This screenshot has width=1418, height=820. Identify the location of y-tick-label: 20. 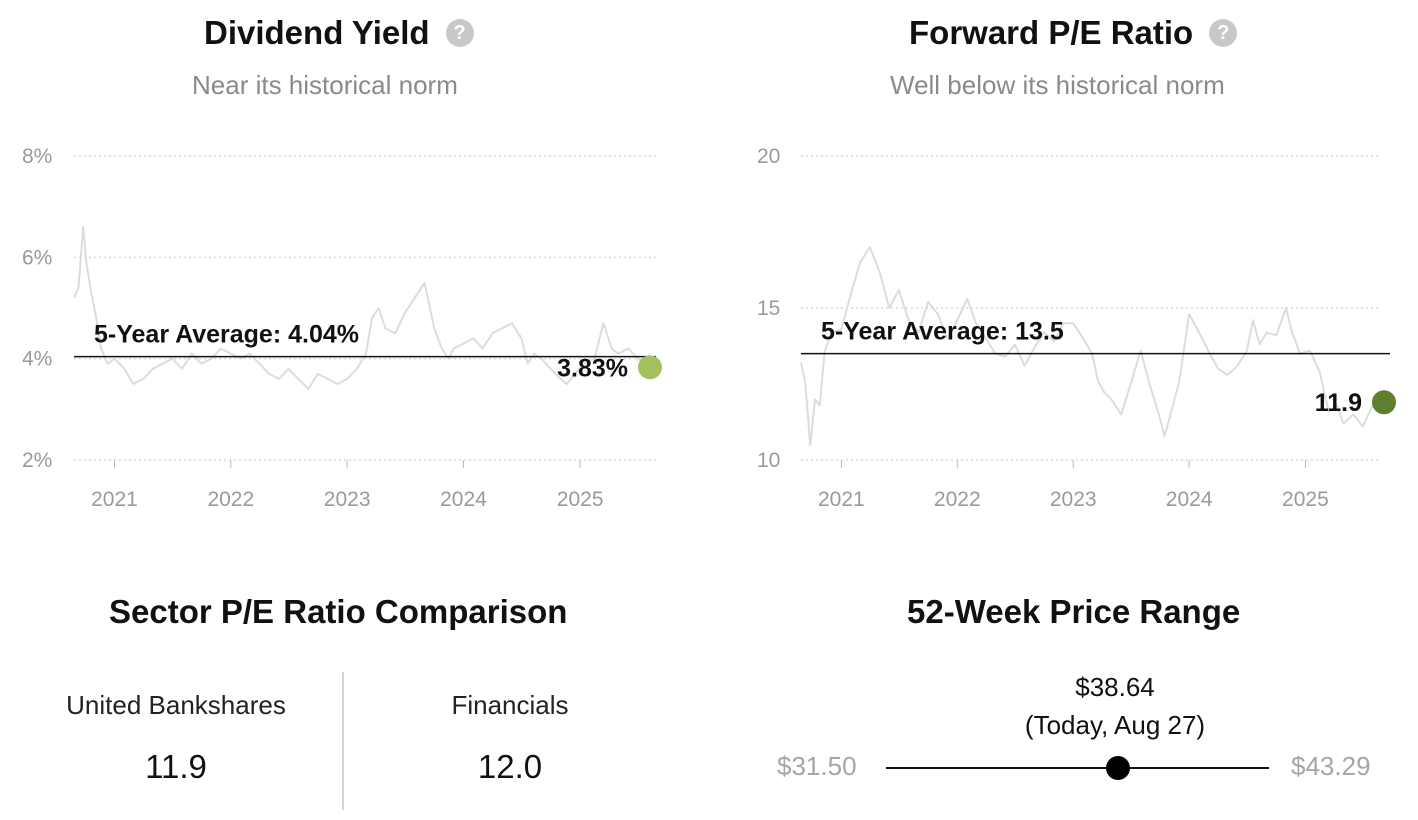
(768, 156).